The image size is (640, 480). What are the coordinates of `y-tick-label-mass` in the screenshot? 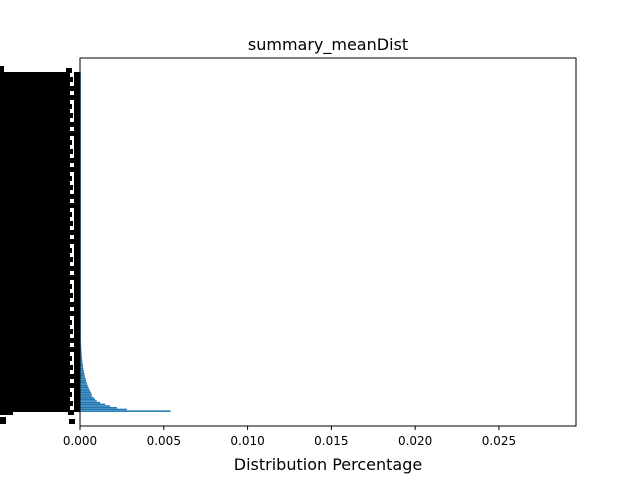 It's located at (40, 245).